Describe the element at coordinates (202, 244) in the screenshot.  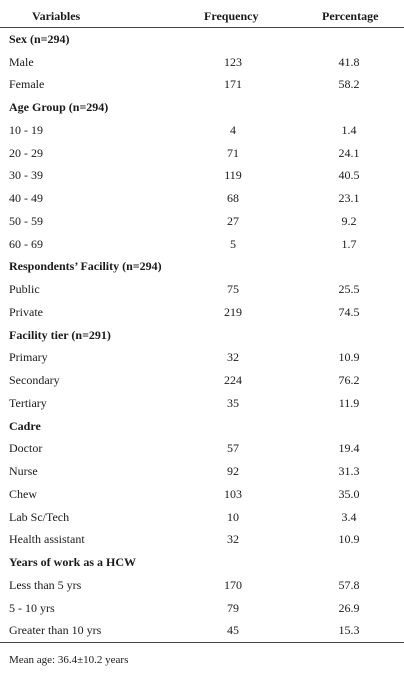
I see `table-row: 60 - 69 5 1.7` at that location.